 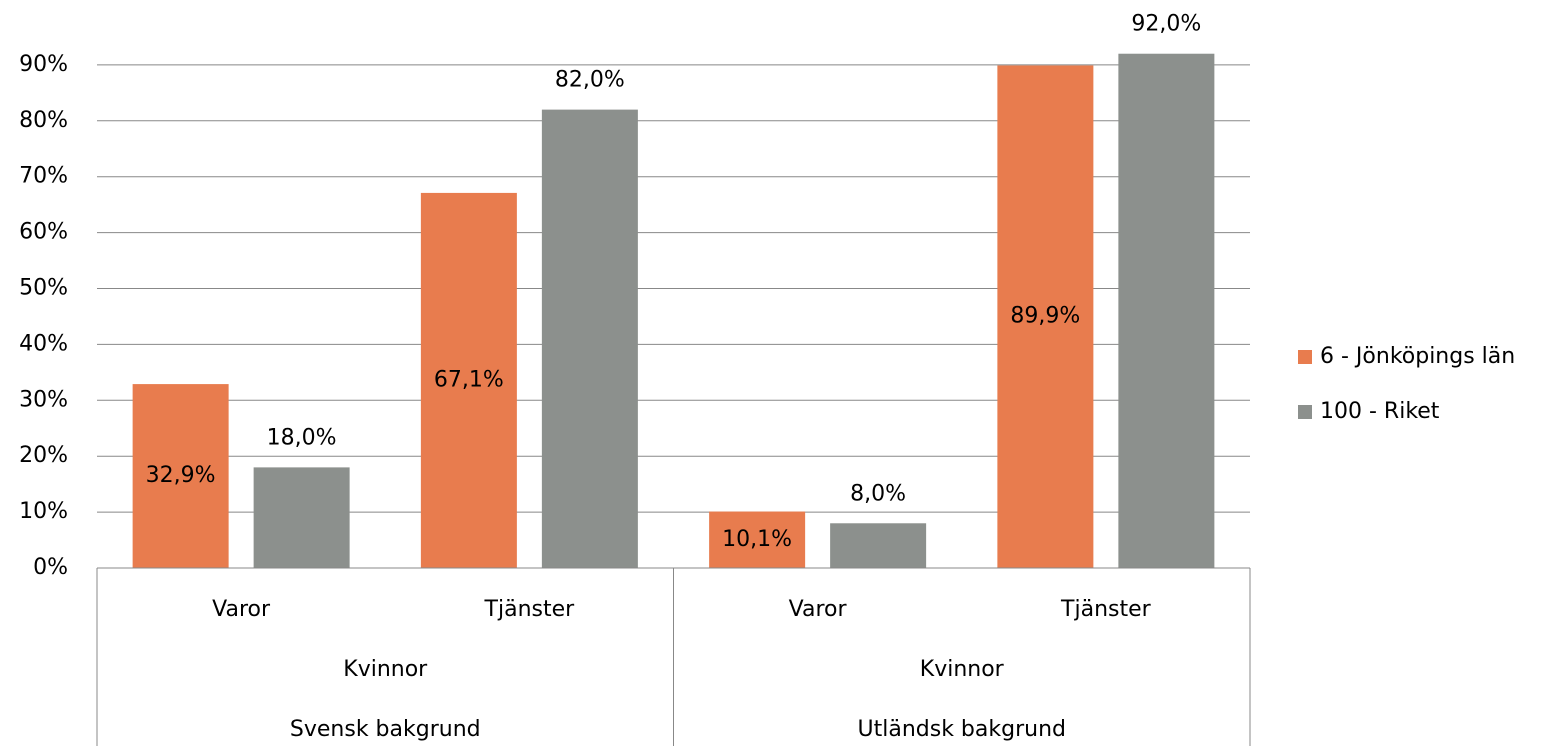 I want to click on data-label: 67,1%, so click(x=469, y=379).